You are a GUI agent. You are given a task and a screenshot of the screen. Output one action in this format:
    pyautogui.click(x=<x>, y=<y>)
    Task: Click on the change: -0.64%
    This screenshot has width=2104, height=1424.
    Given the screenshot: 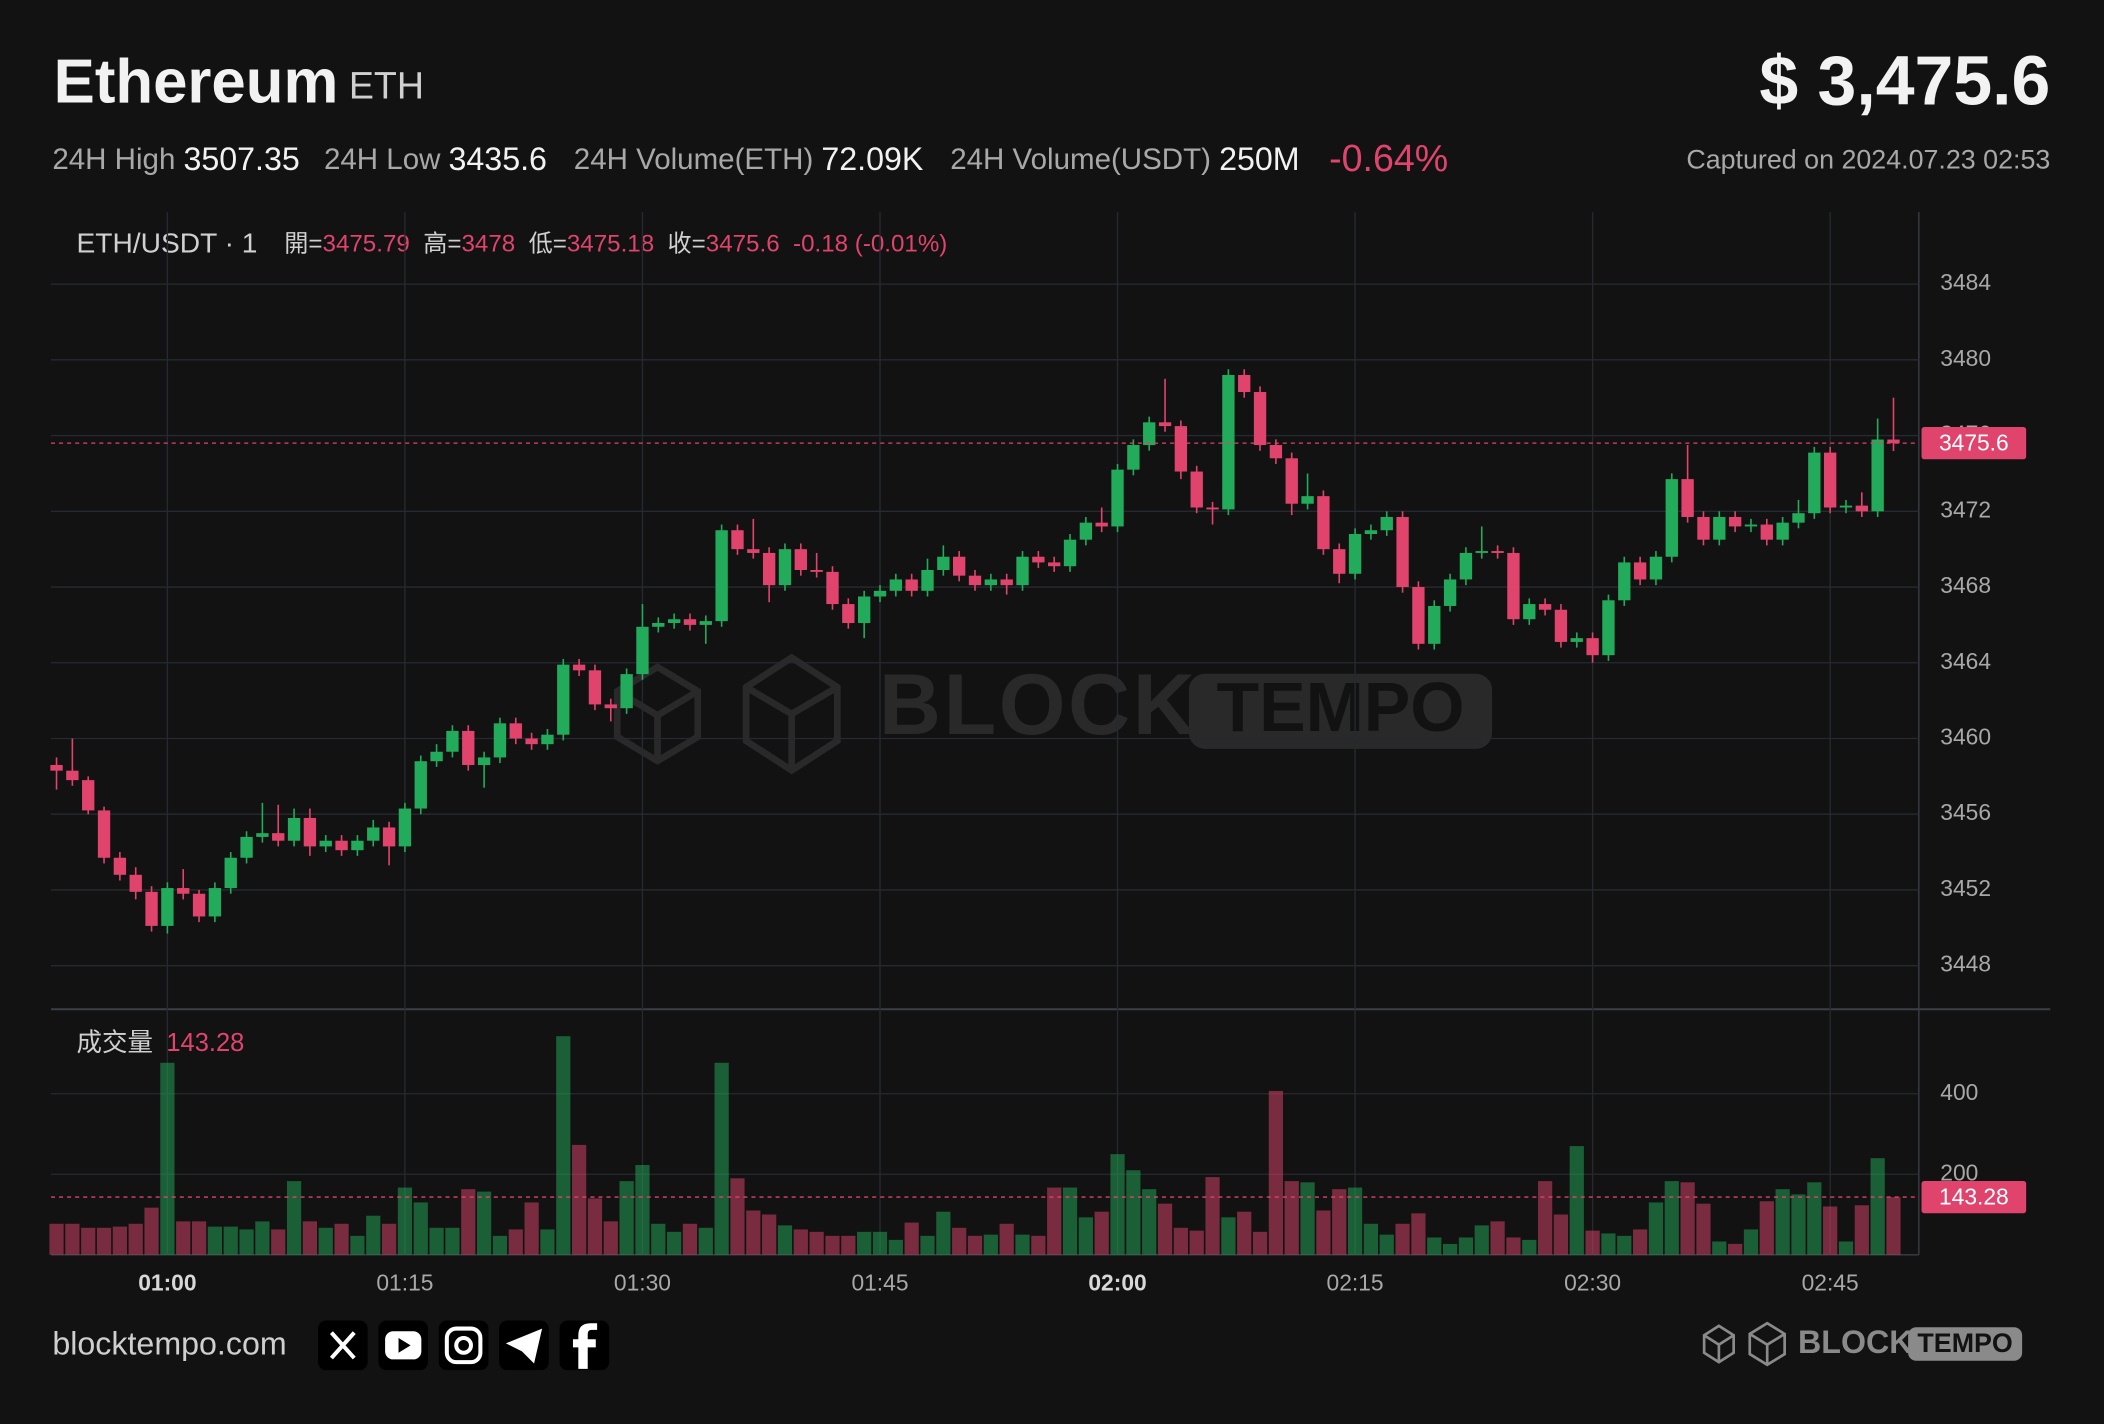 What is the action you would take?
    pyautogui.click(x=1388, y=158)
    